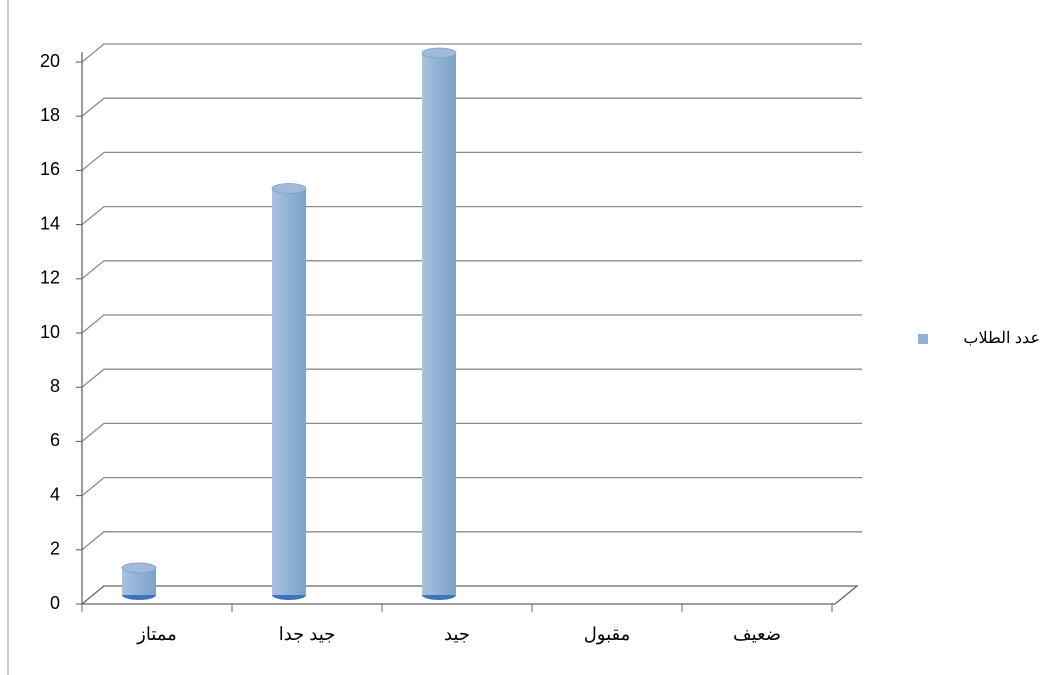 The height and width of the screenshot is (675, 1057). What do you see at coordinates (50, 332) in the screenshot?
I see `y-tick-label: 10` at bounding box center [50, 332].